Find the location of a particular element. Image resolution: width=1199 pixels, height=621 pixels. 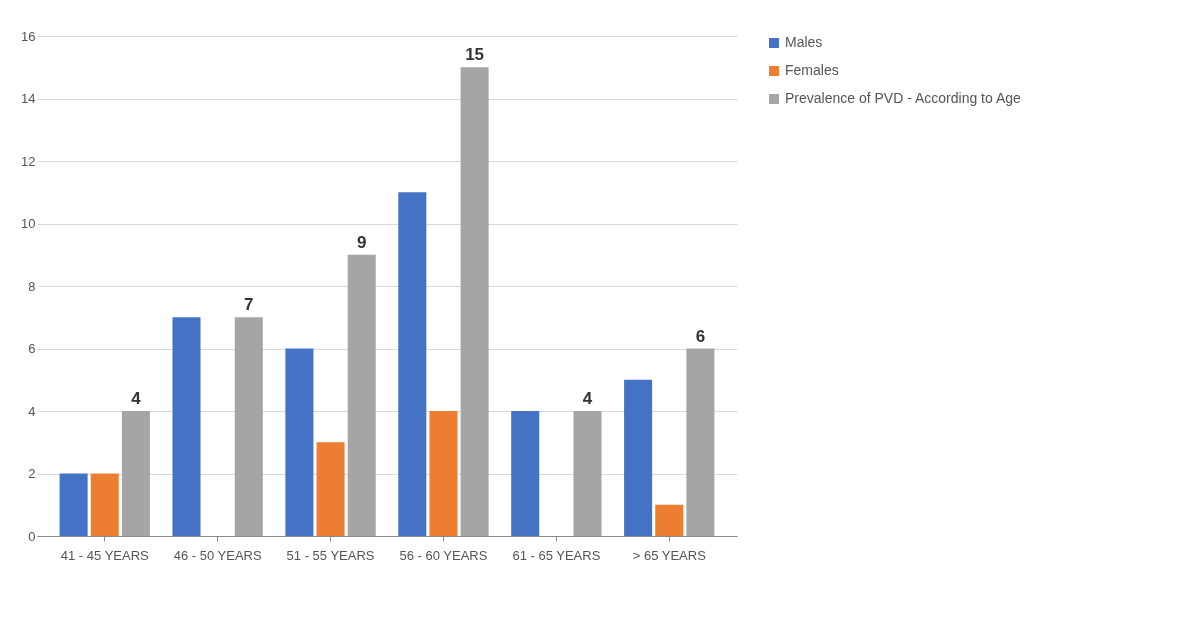

x-tick-label: 46 - 50 YEARS is located at coordinates (217, 555).